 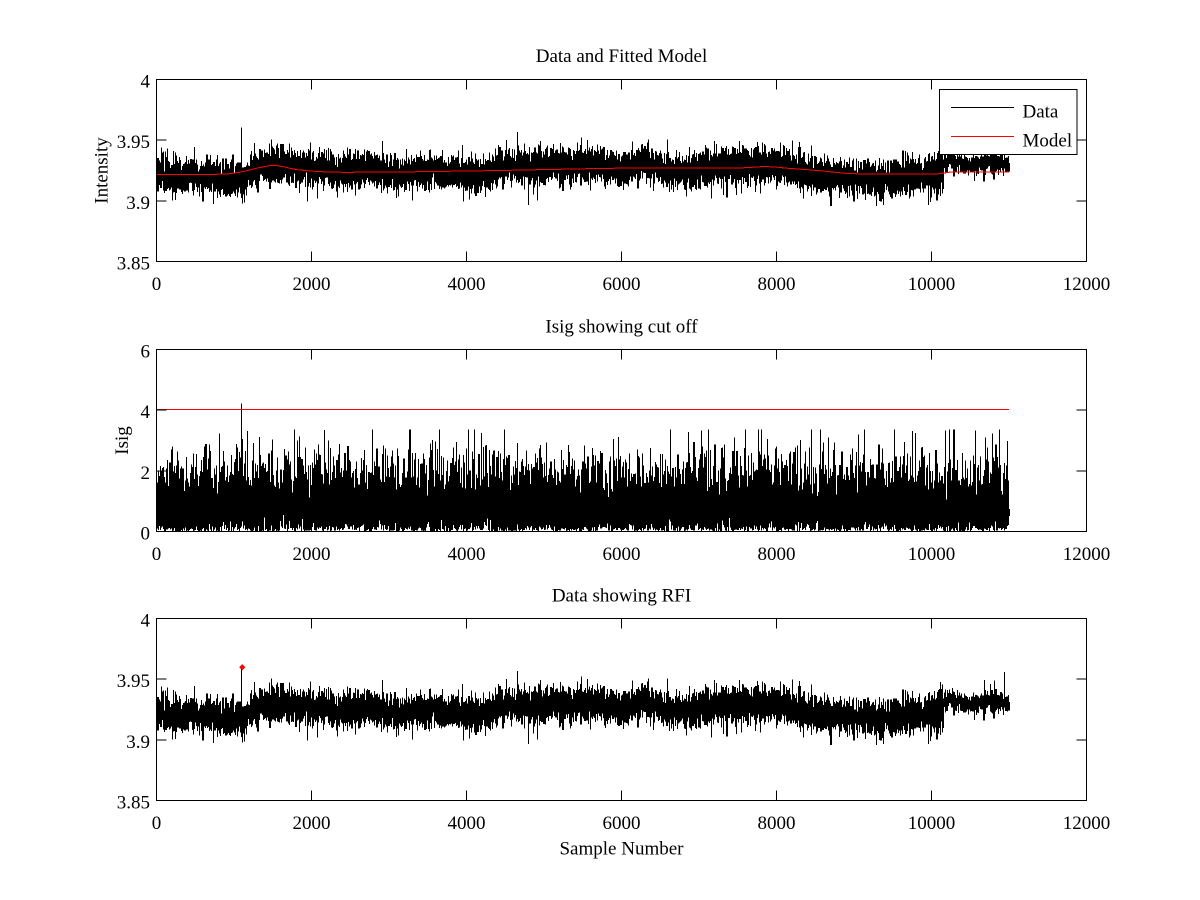 What do you see at coordinates (621, 849) in the screenshot?
I see `svg-text: Sample Number` at bounding box center [621, 849].